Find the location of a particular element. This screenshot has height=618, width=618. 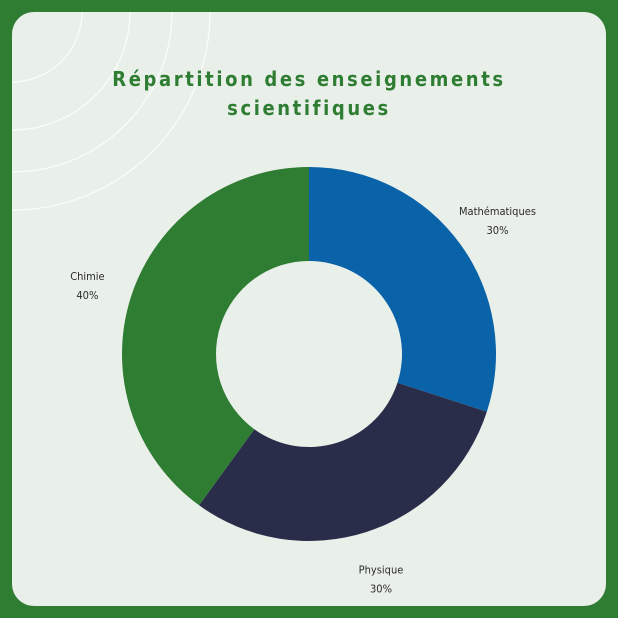

slice-value-mathematiques: 30% is located at coordinates (498, 230).